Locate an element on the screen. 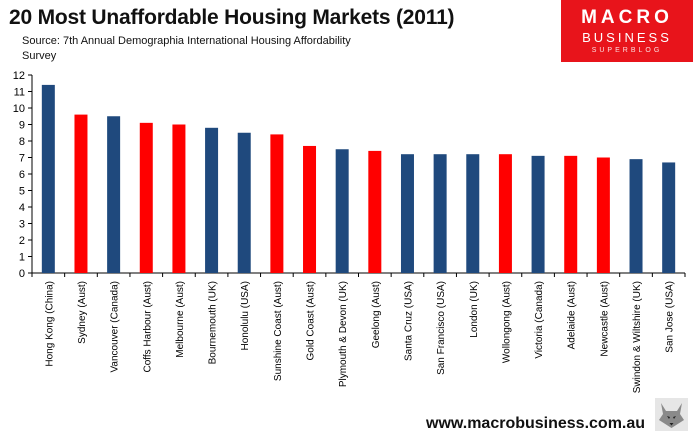 Image resolution: width=693 pixels, height=436 pixels. x-tick-label: San Jose (USA) is located at coordinates (670, 317).